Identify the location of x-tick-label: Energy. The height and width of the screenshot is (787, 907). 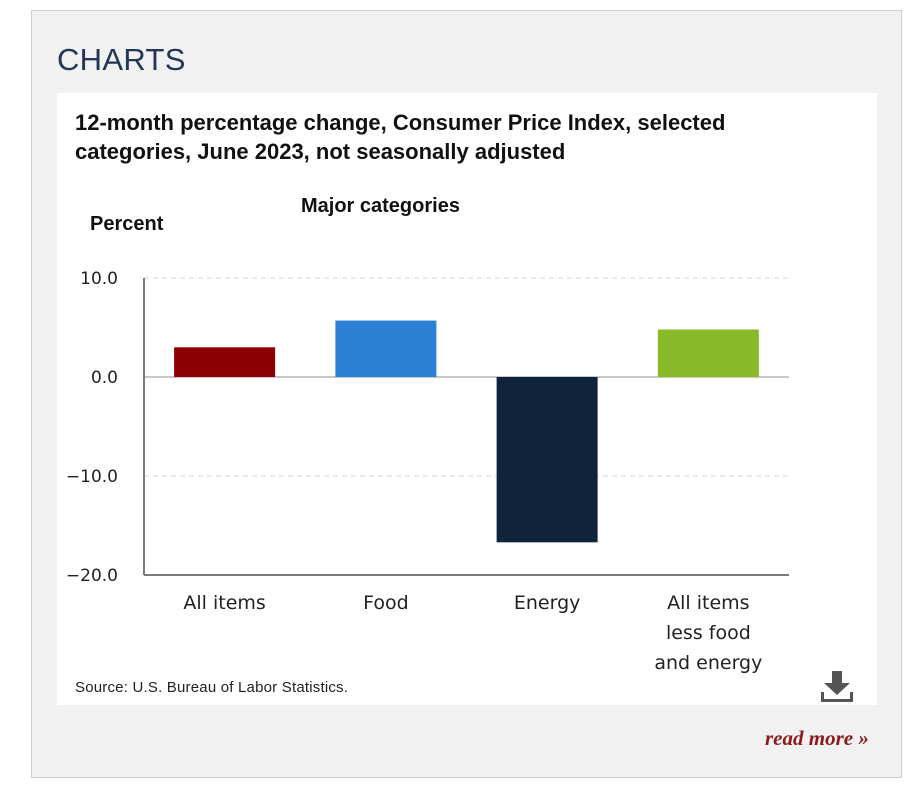
(547, 603).